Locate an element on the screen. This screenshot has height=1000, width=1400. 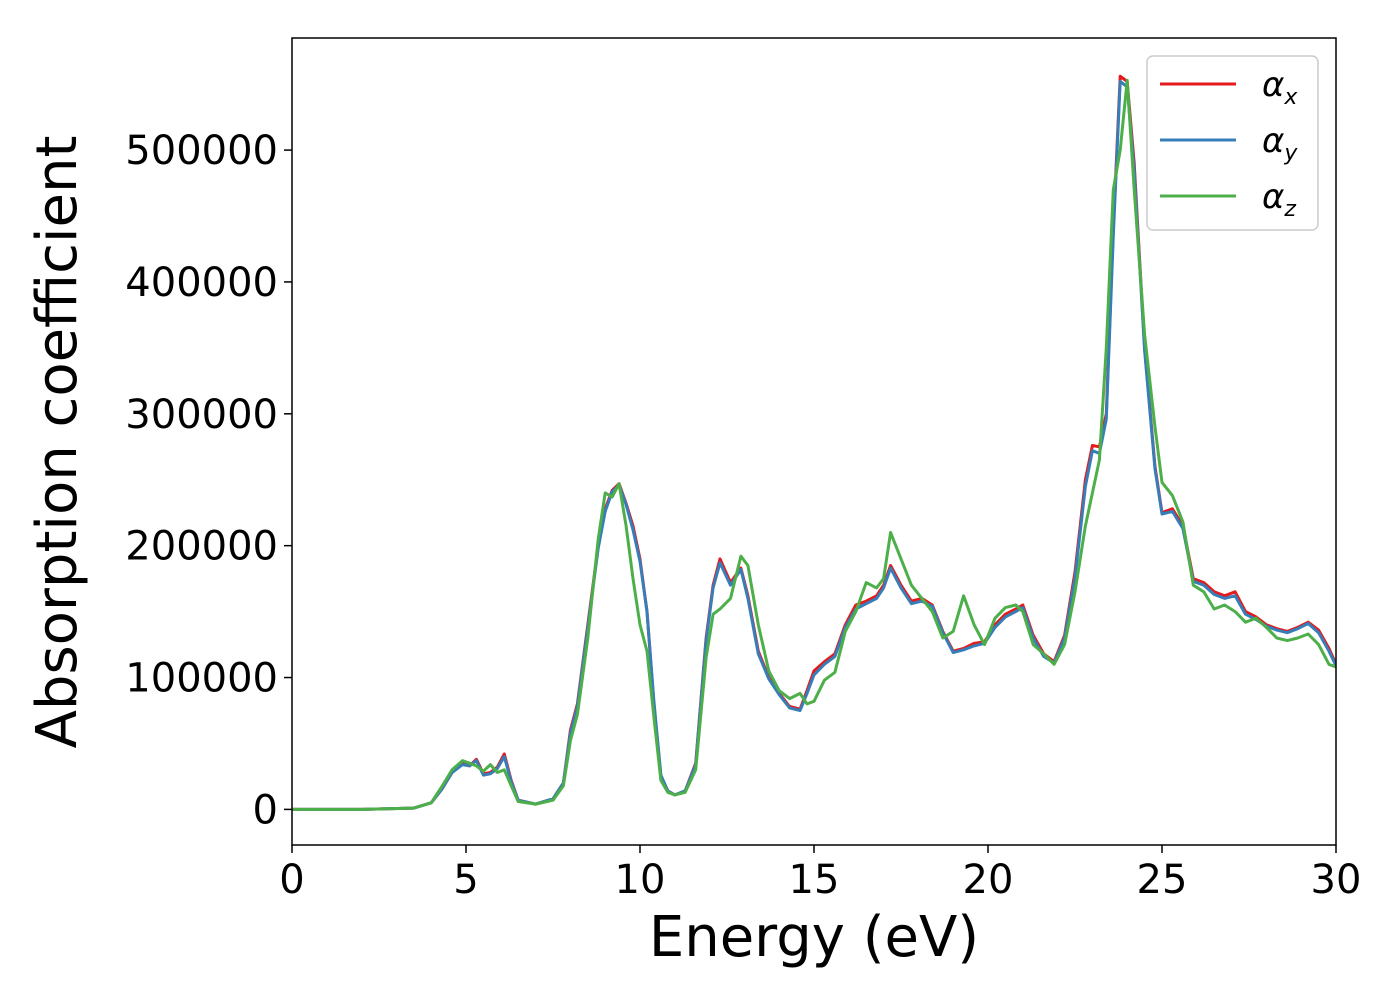
legend-box is located at coordinates (1232, 143).